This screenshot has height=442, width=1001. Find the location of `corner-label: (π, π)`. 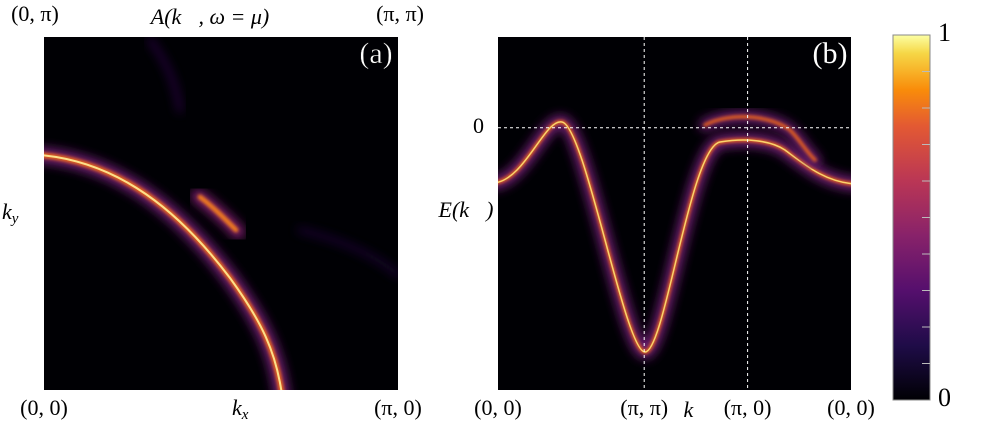

corner-label: (π, π) is located at coordinates (400, 13).